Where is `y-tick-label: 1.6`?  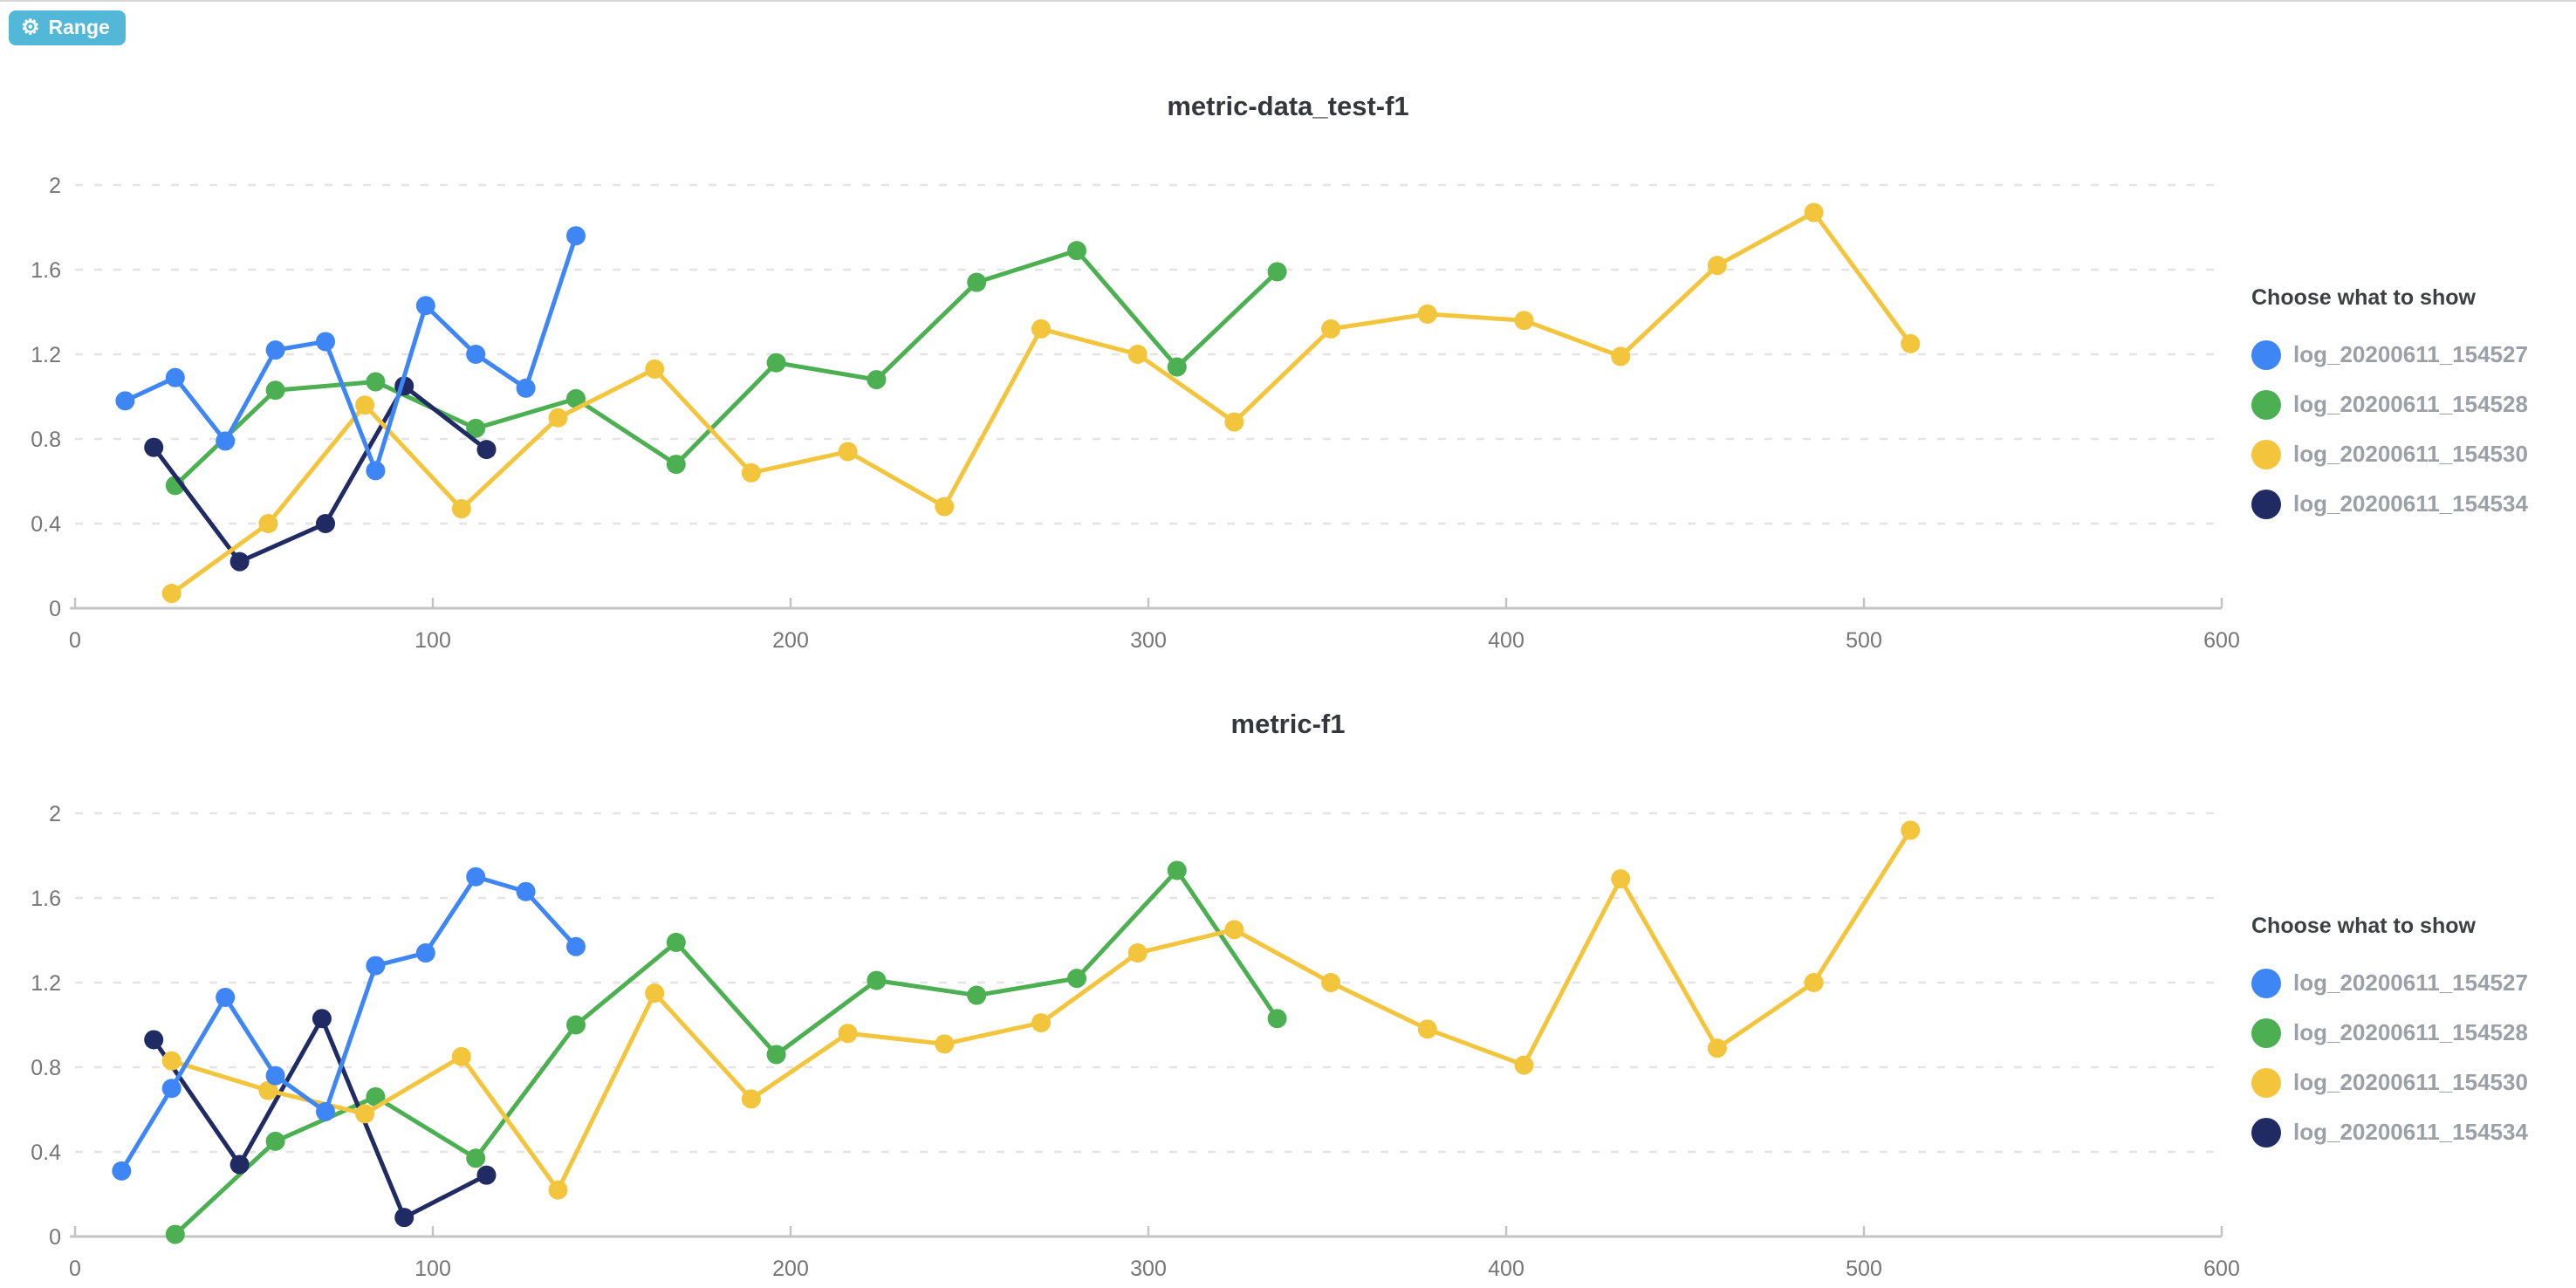 y-tick-label: 1.6 is located at coordinates (46, 899).